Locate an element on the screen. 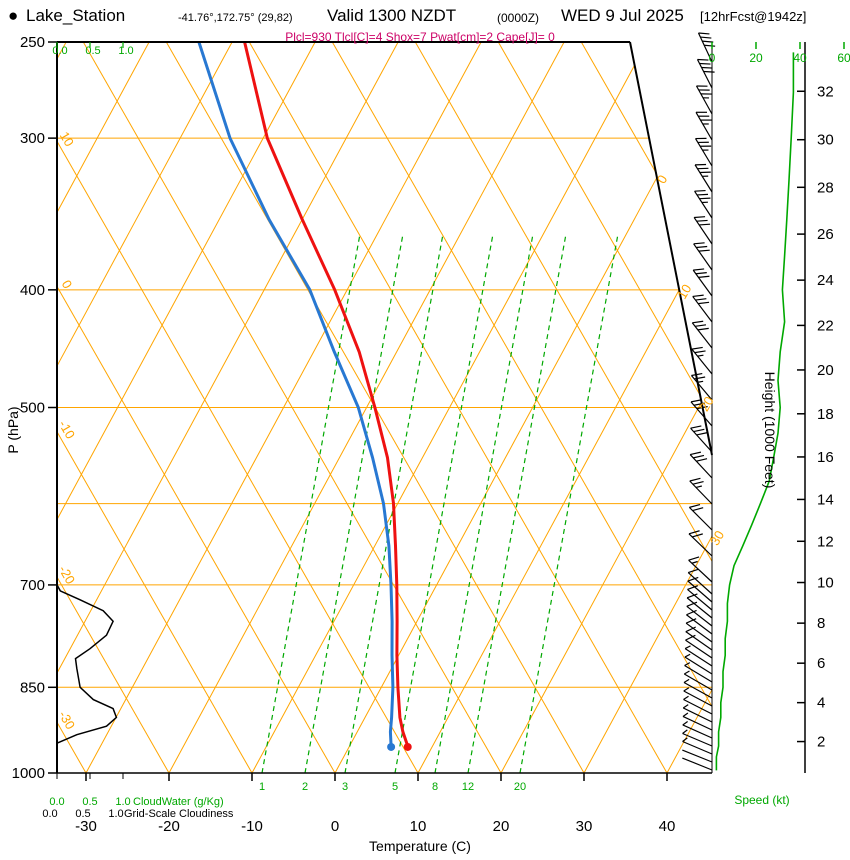 The height and width of the screenshot is (860, 850). svg-text: 28 is located at coordinates (825, 187).